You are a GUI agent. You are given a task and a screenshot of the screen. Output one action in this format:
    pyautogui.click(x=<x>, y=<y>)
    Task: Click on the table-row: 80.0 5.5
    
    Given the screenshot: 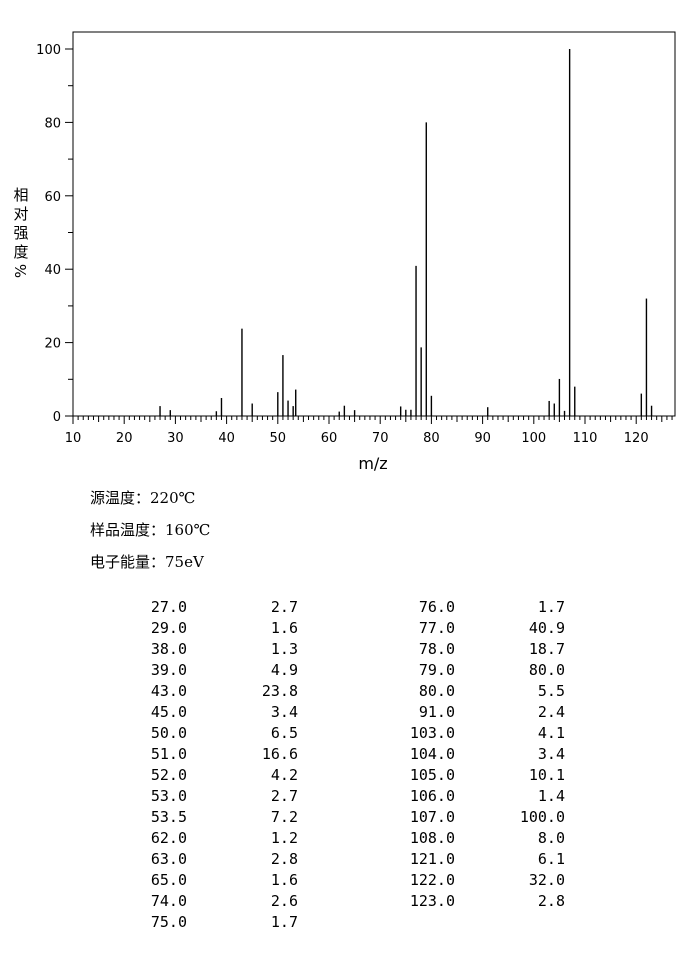 What is the action you would take?
    pyautogui.click(x=500, y=691)
    